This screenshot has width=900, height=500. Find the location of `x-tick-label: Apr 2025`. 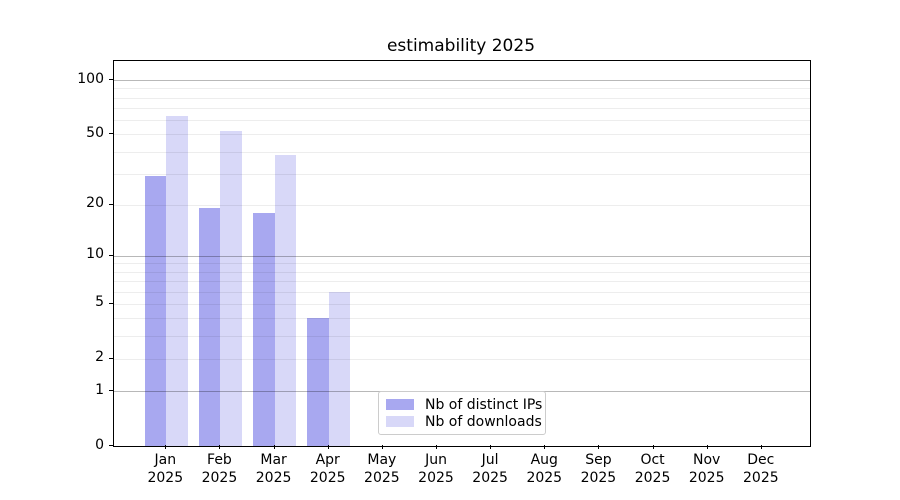

x-tick-label: Apr 2025 is located at coordinates (327, 469).